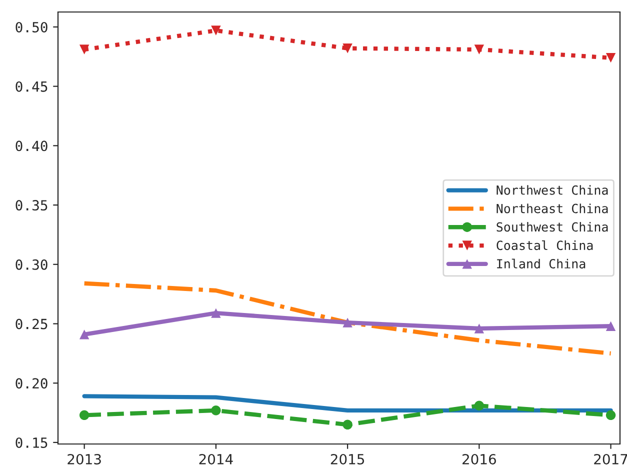  What do you see at coordinates (32, 264) in the screenshot?
I see `y-tick-label: 0.30` at bounding box center [32, 264].